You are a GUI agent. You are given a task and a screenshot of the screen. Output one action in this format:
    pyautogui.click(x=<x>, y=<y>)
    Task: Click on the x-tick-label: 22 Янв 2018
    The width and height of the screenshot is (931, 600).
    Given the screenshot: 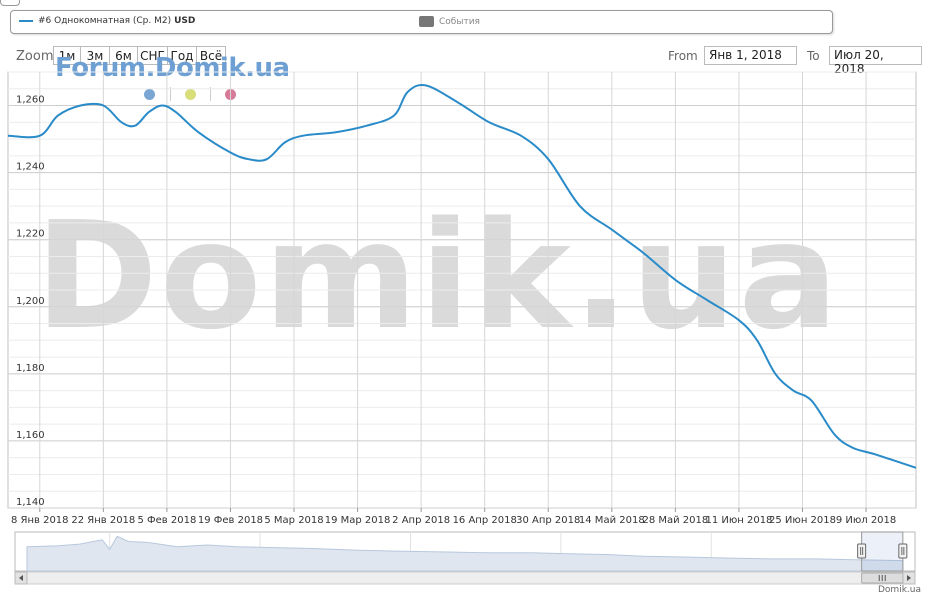 What is the action you would take?
    pyautogui.click(x=103, y=520)
    